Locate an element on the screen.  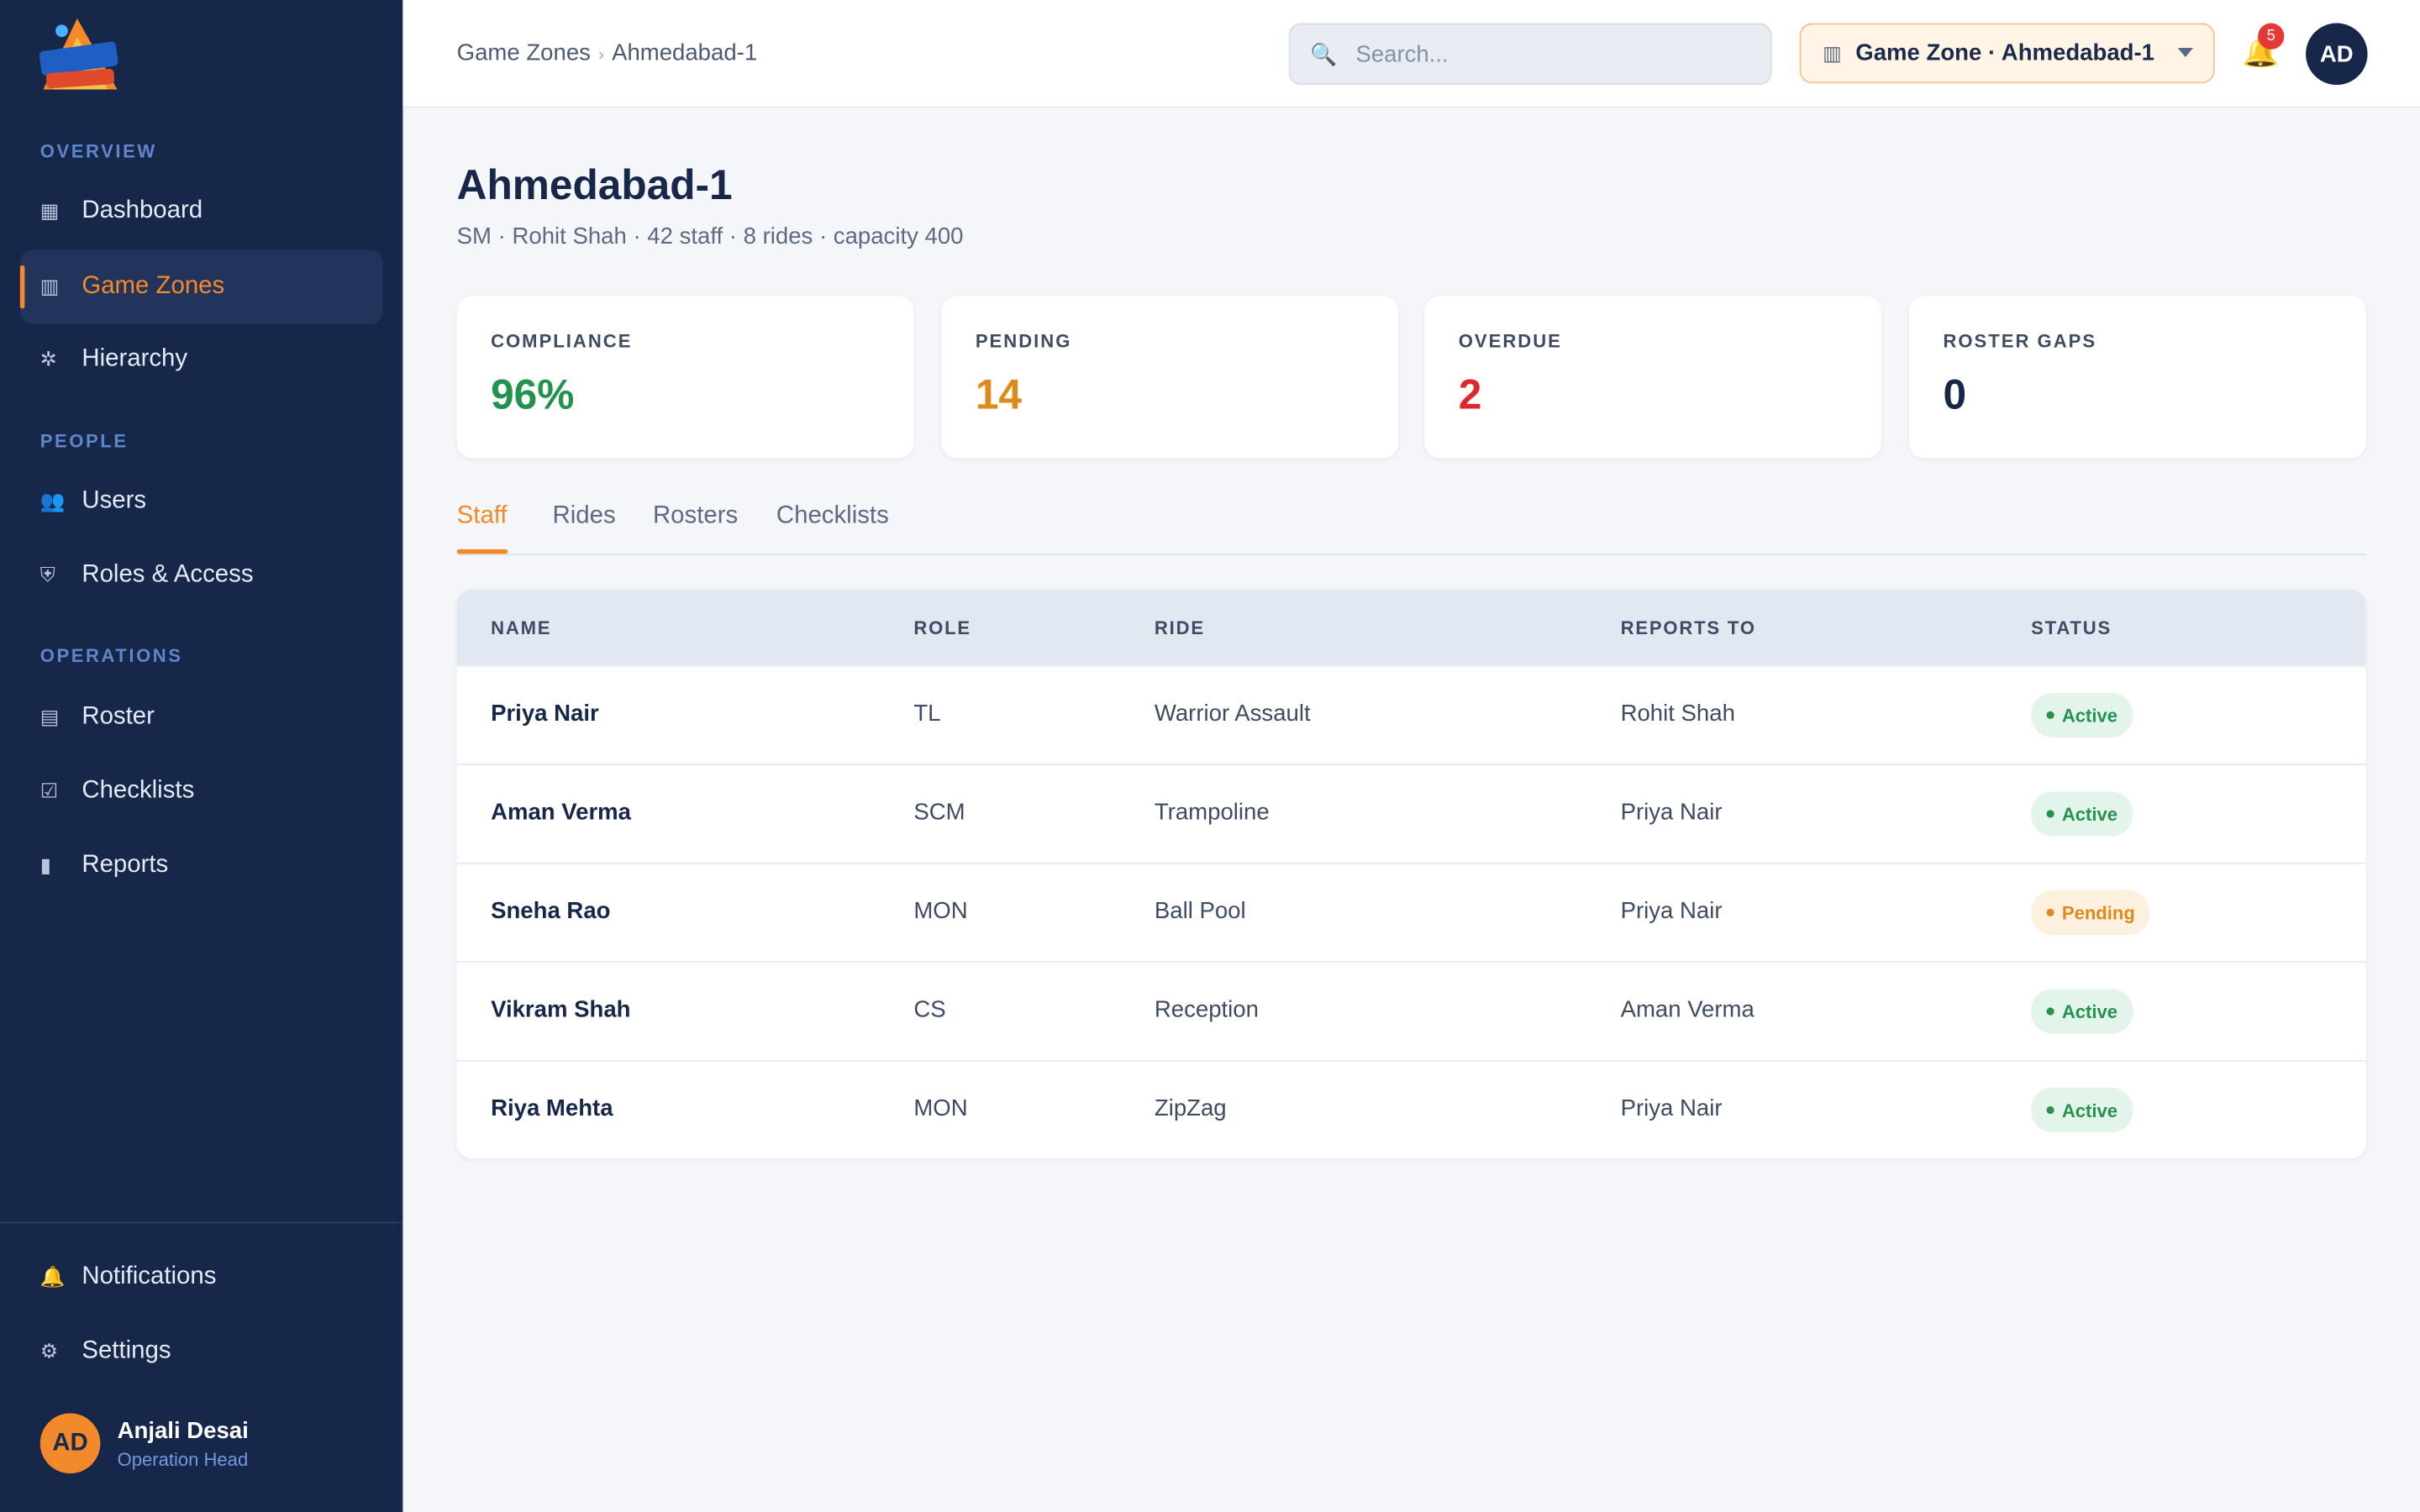
cell-role: CS is located at coordinates (930, 1009).